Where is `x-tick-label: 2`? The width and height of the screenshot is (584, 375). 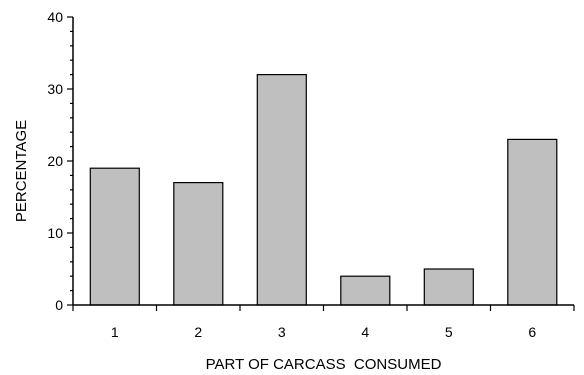
x-tick-label: 2 is located at coordinates (198, 332).